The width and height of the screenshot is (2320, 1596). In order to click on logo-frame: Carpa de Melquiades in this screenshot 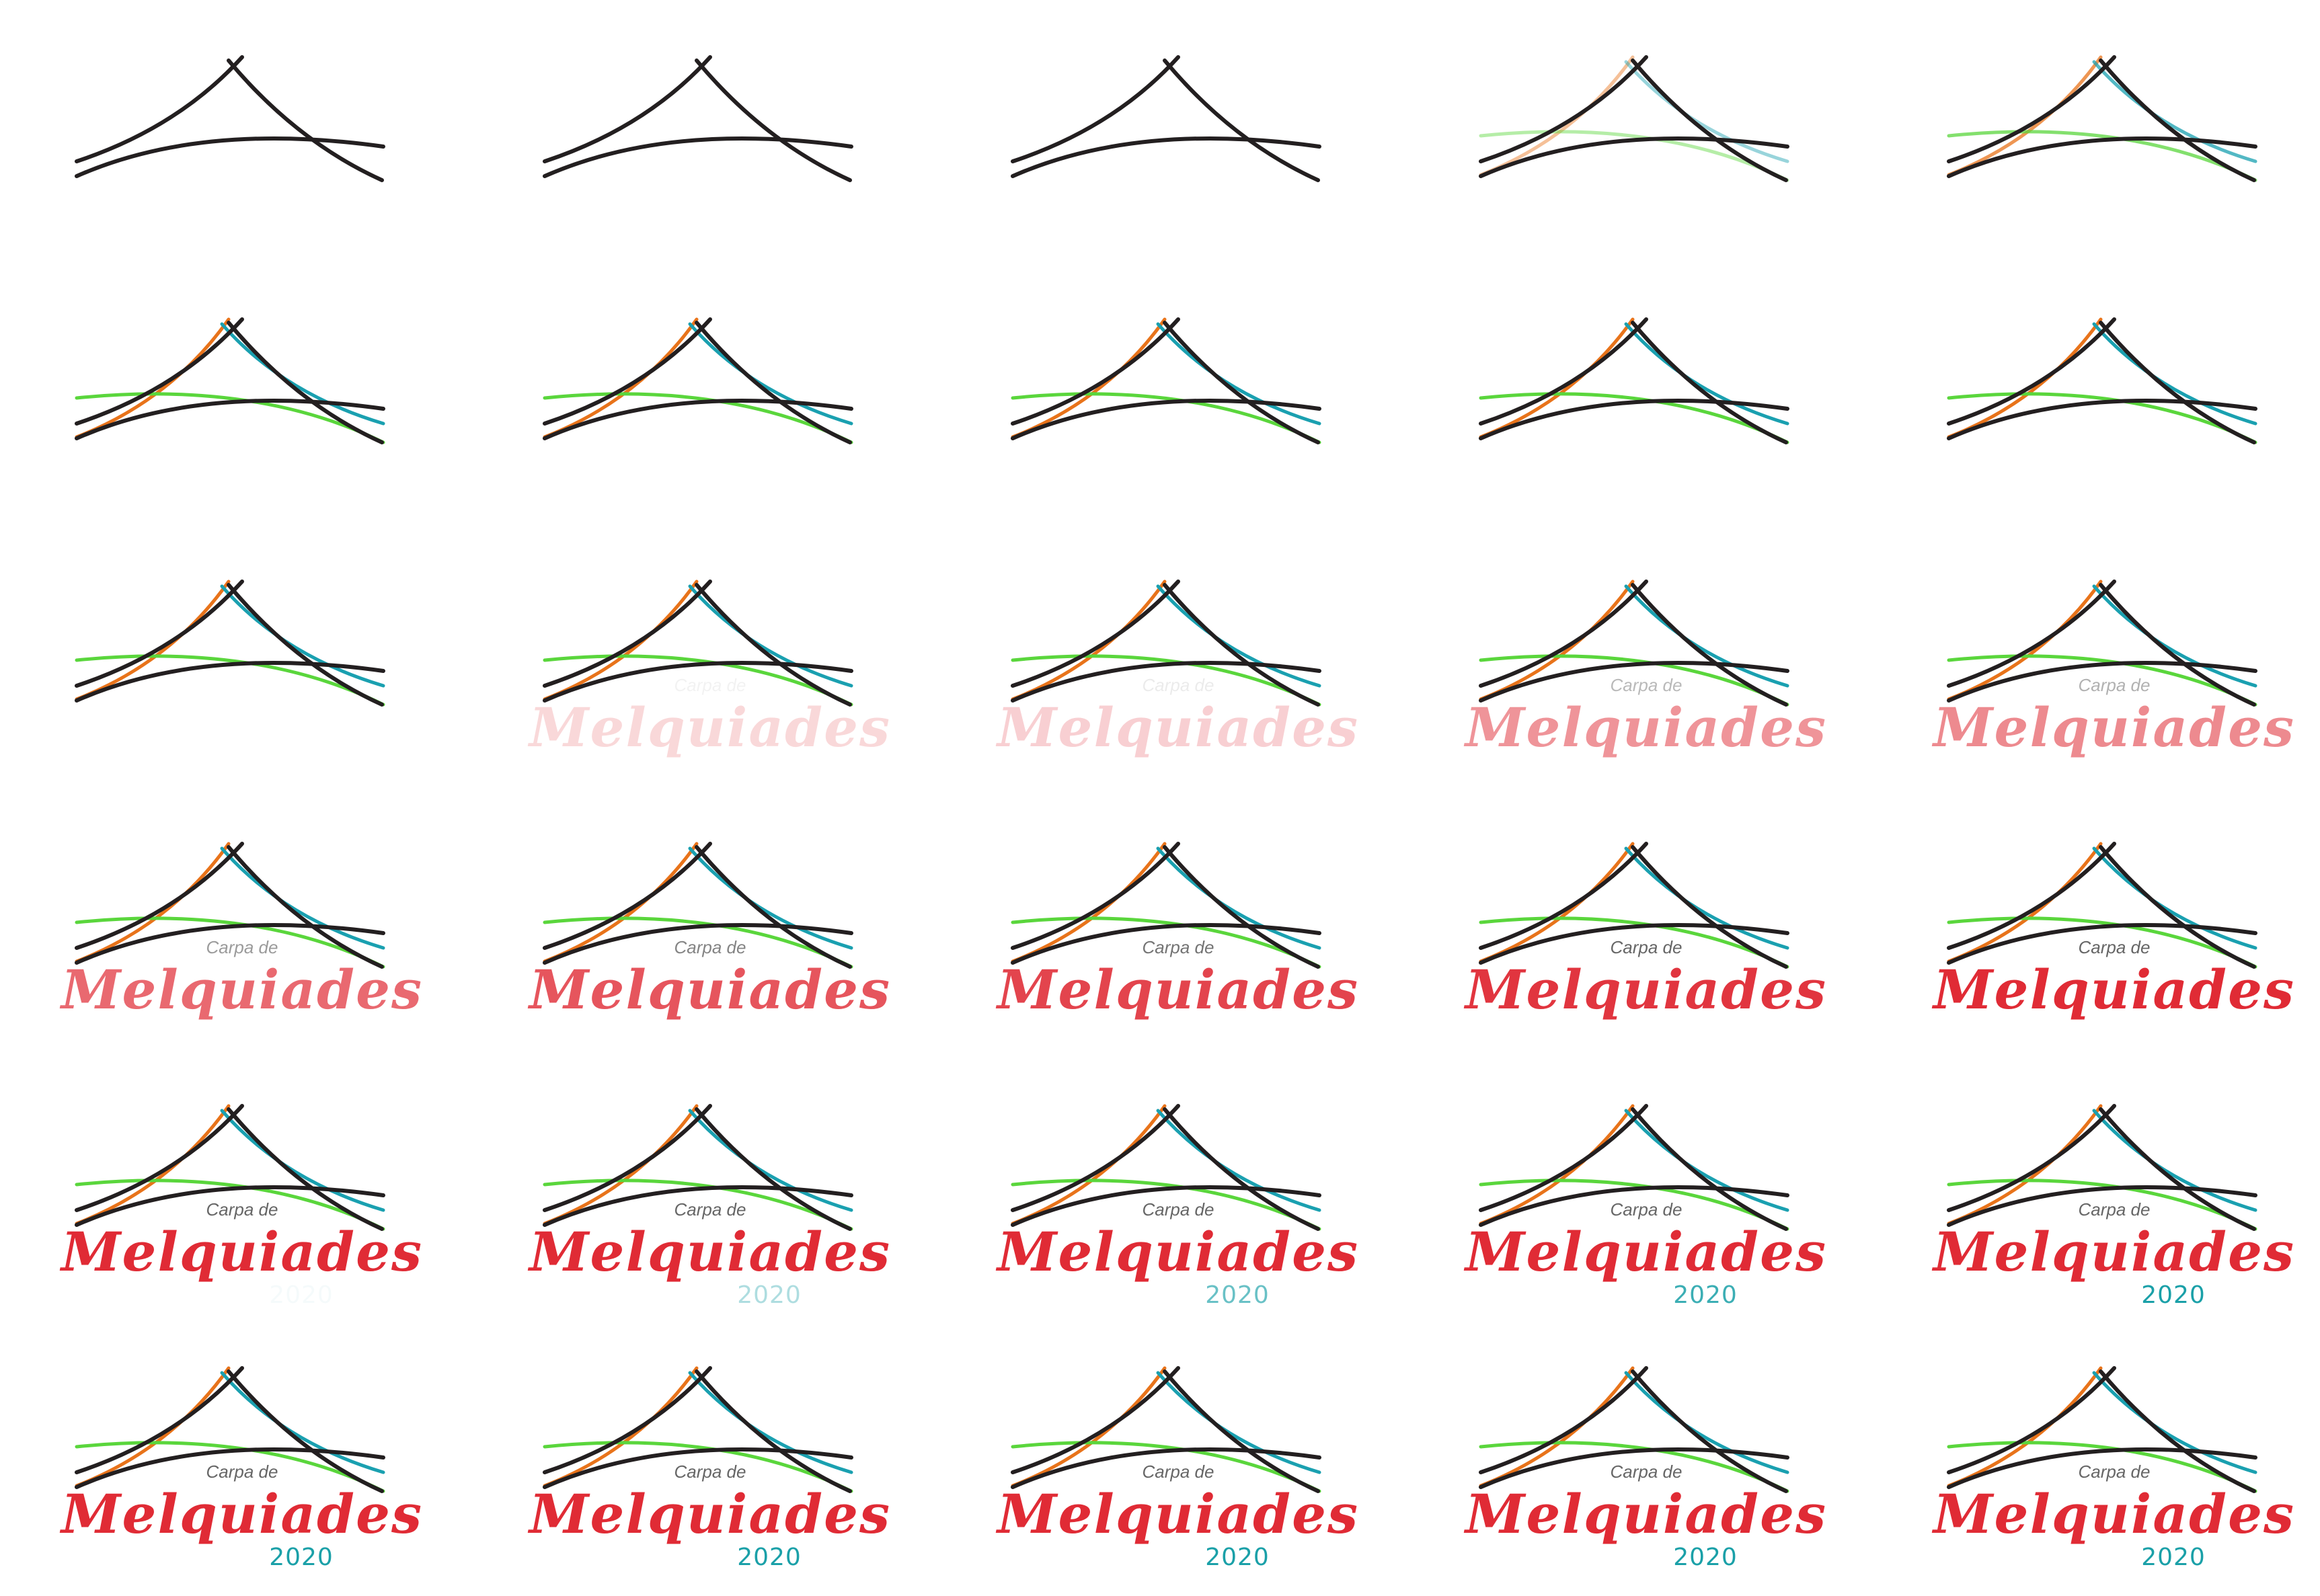, I will do `click(1176, 941)`.